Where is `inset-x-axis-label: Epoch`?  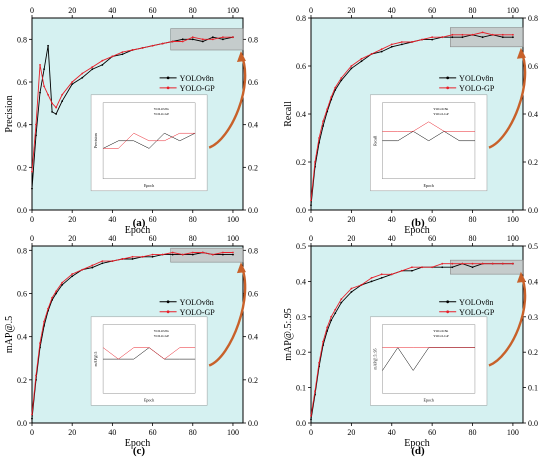 inset-x-axis-label: Epoch is located at coordinates (149, 399).